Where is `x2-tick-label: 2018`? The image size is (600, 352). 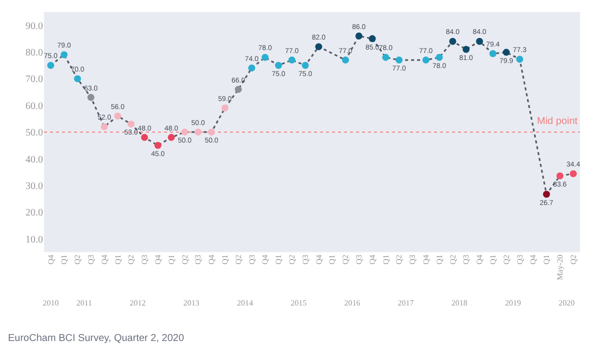
x2-tick-label: 2018 is located at coordinates (459, 303).